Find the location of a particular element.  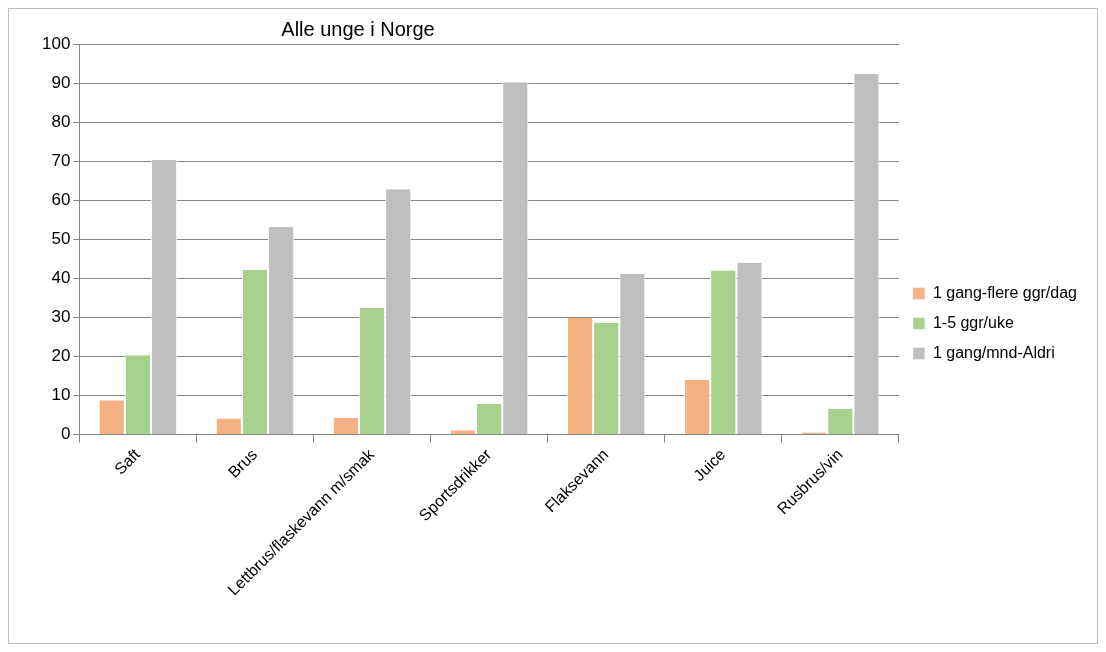

legend-label: 1 gang/mnd-Aldri is located at coordinates (993, 352).